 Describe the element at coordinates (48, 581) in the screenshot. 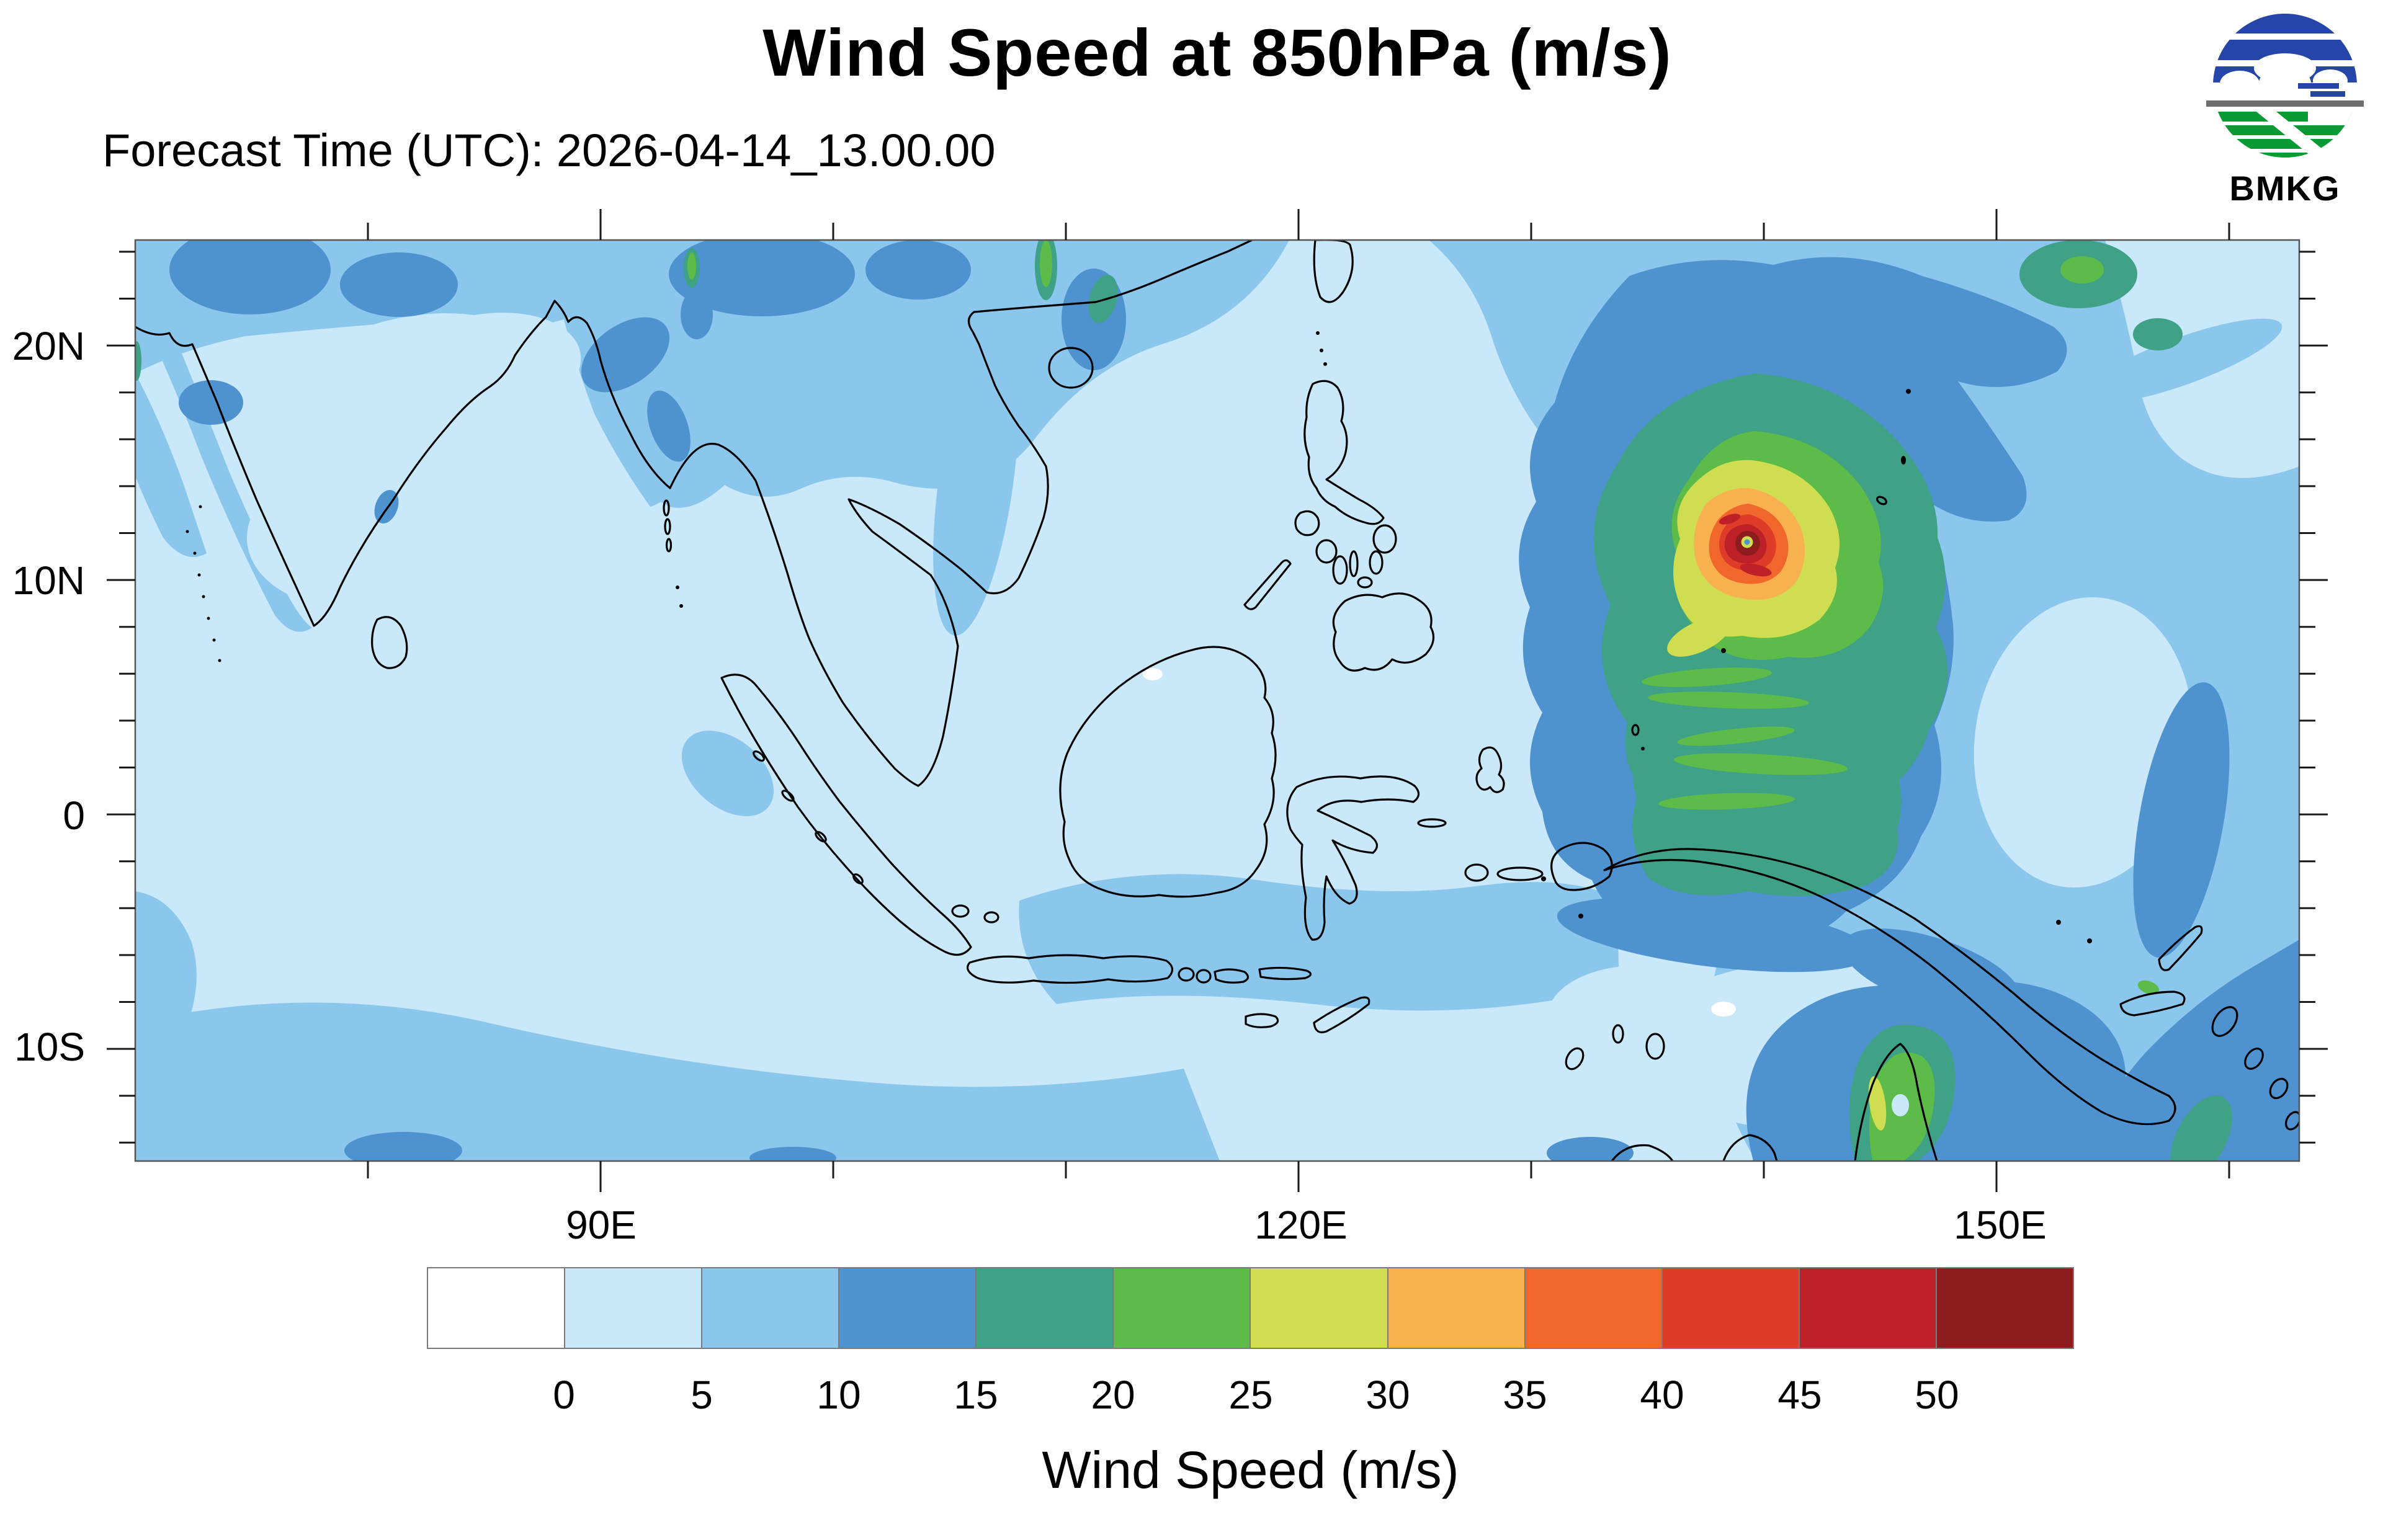

I see `lat-label-10n: 10N` at that location.